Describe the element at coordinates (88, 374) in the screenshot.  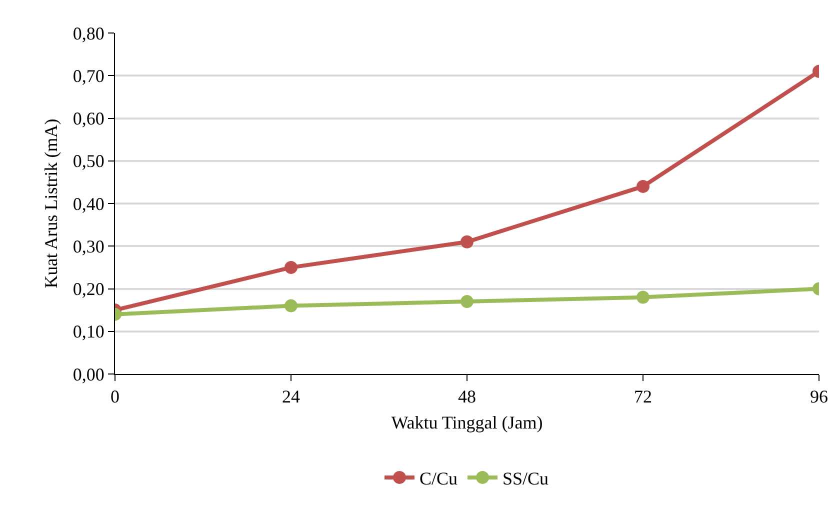
I see `y-tick-label: 0,00` at that location.